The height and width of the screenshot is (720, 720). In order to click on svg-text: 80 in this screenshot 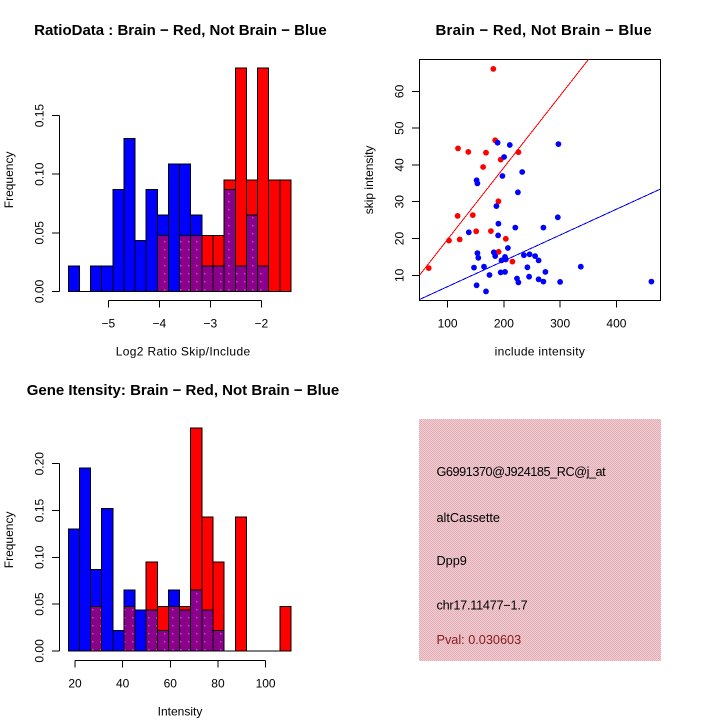, I will do `click(218, 684)`.